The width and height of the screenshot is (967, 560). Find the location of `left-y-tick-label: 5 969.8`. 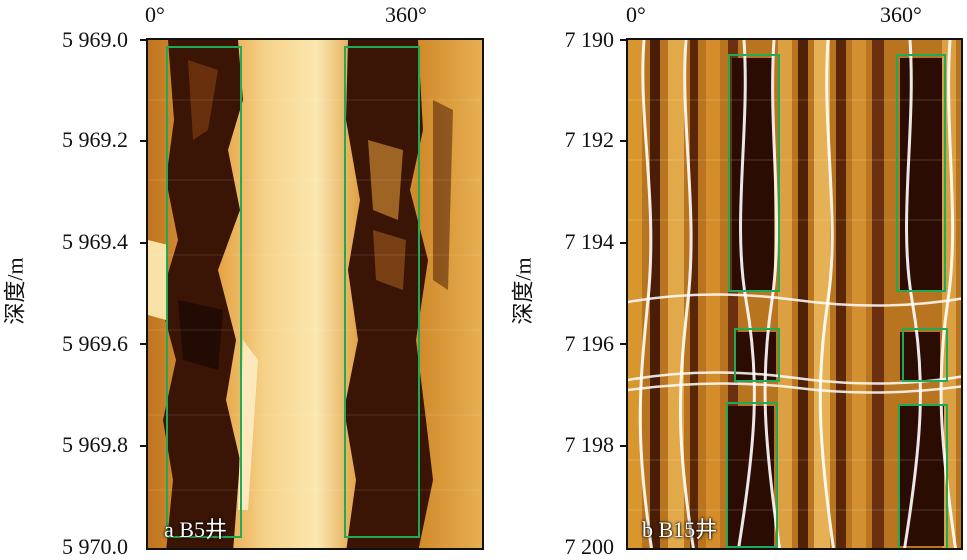

left-y-tick-label: 5 969.8 is located at coordinates (95, 444).